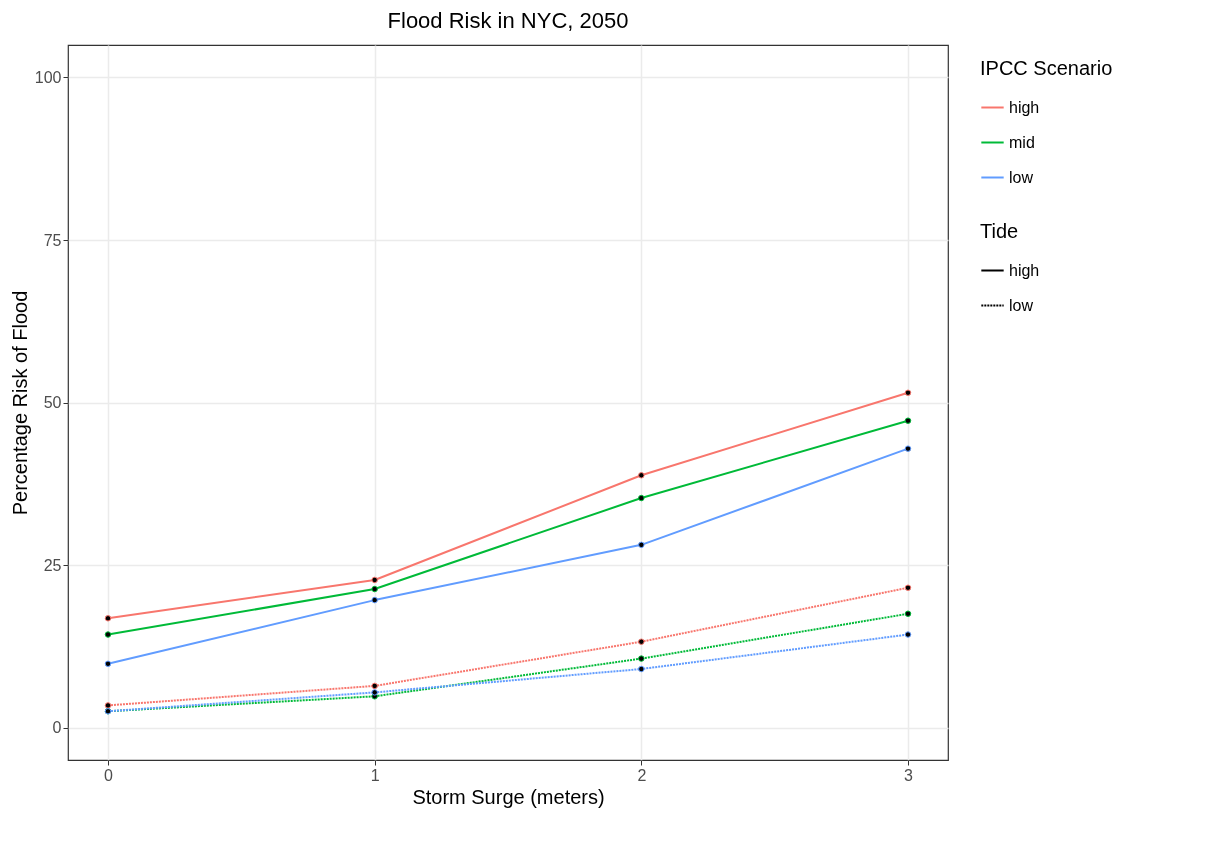  Describe the element at coordinates (1024, 107) in the screenshot. I see `legend-label: high` at that location.